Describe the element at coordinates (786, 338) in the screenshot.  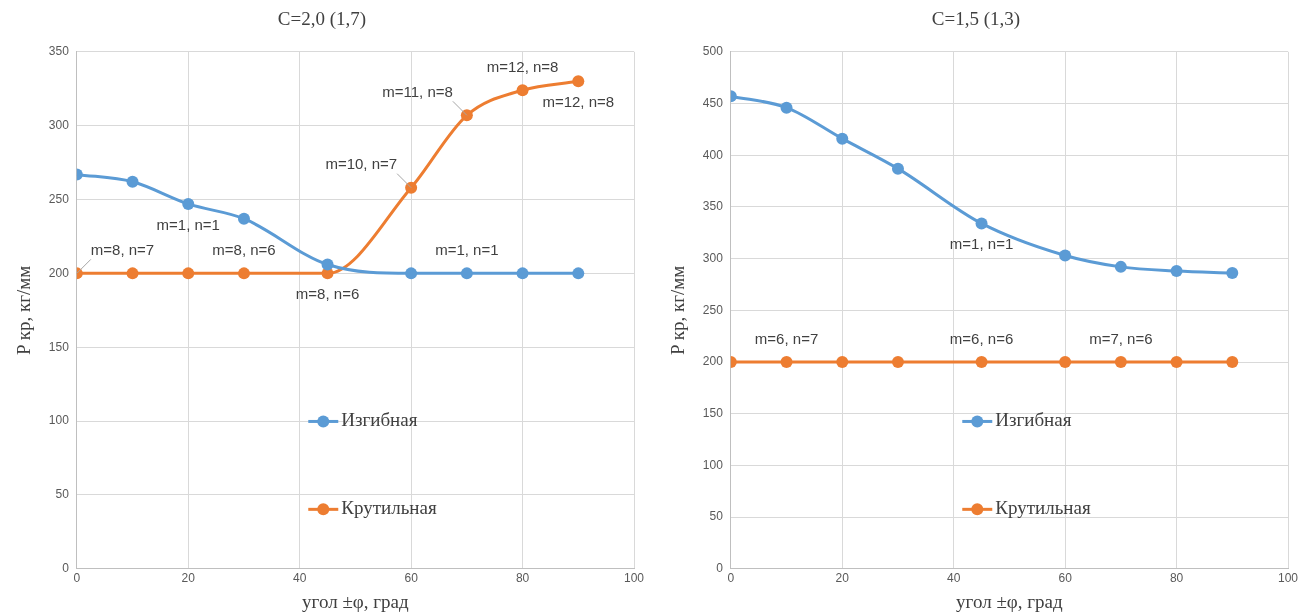
I see `annotation: m=6, n=7` at that location.